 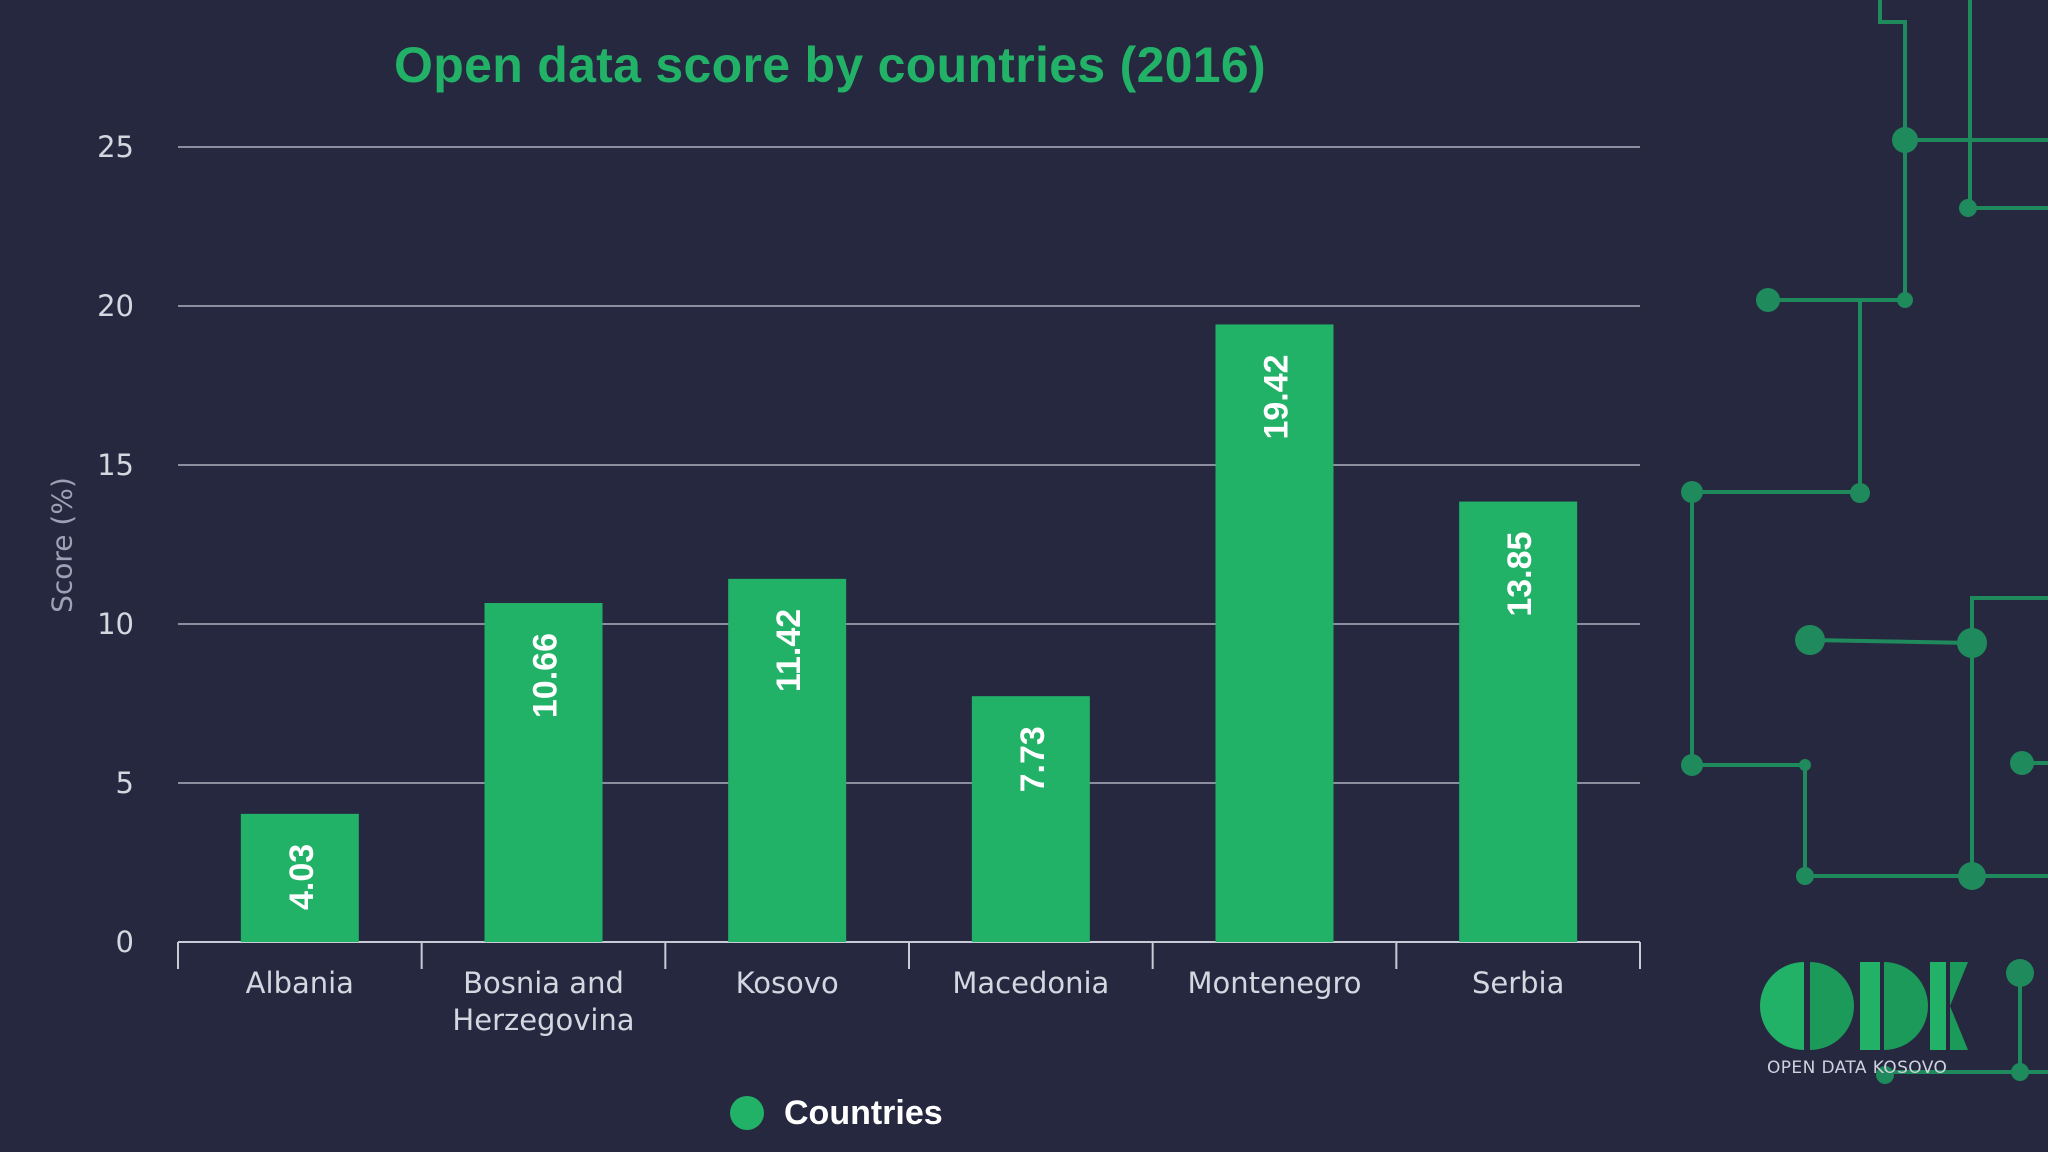 I want to click on odk-logo-k-stem, so click(x=1938, y=1006).